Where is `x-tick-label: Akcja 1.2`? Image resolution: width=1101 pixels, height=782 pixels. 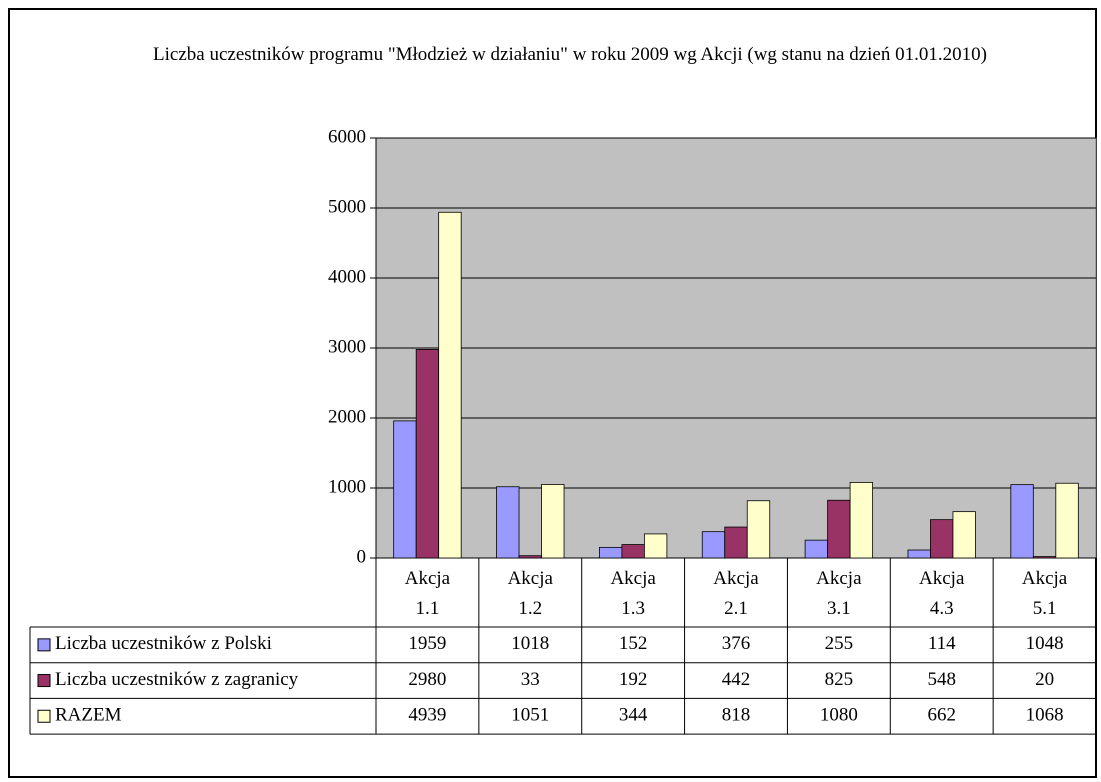 x-tick-label: Akcja 1.2 is located at coordinates (530, 593).